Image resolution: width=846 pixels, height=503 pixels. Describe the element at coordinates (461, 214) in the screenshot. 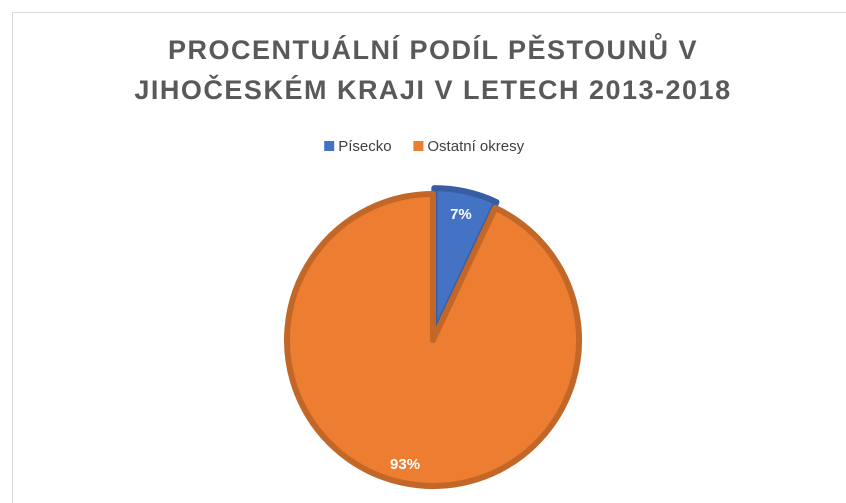

I see `data-label: 7%` at that location.